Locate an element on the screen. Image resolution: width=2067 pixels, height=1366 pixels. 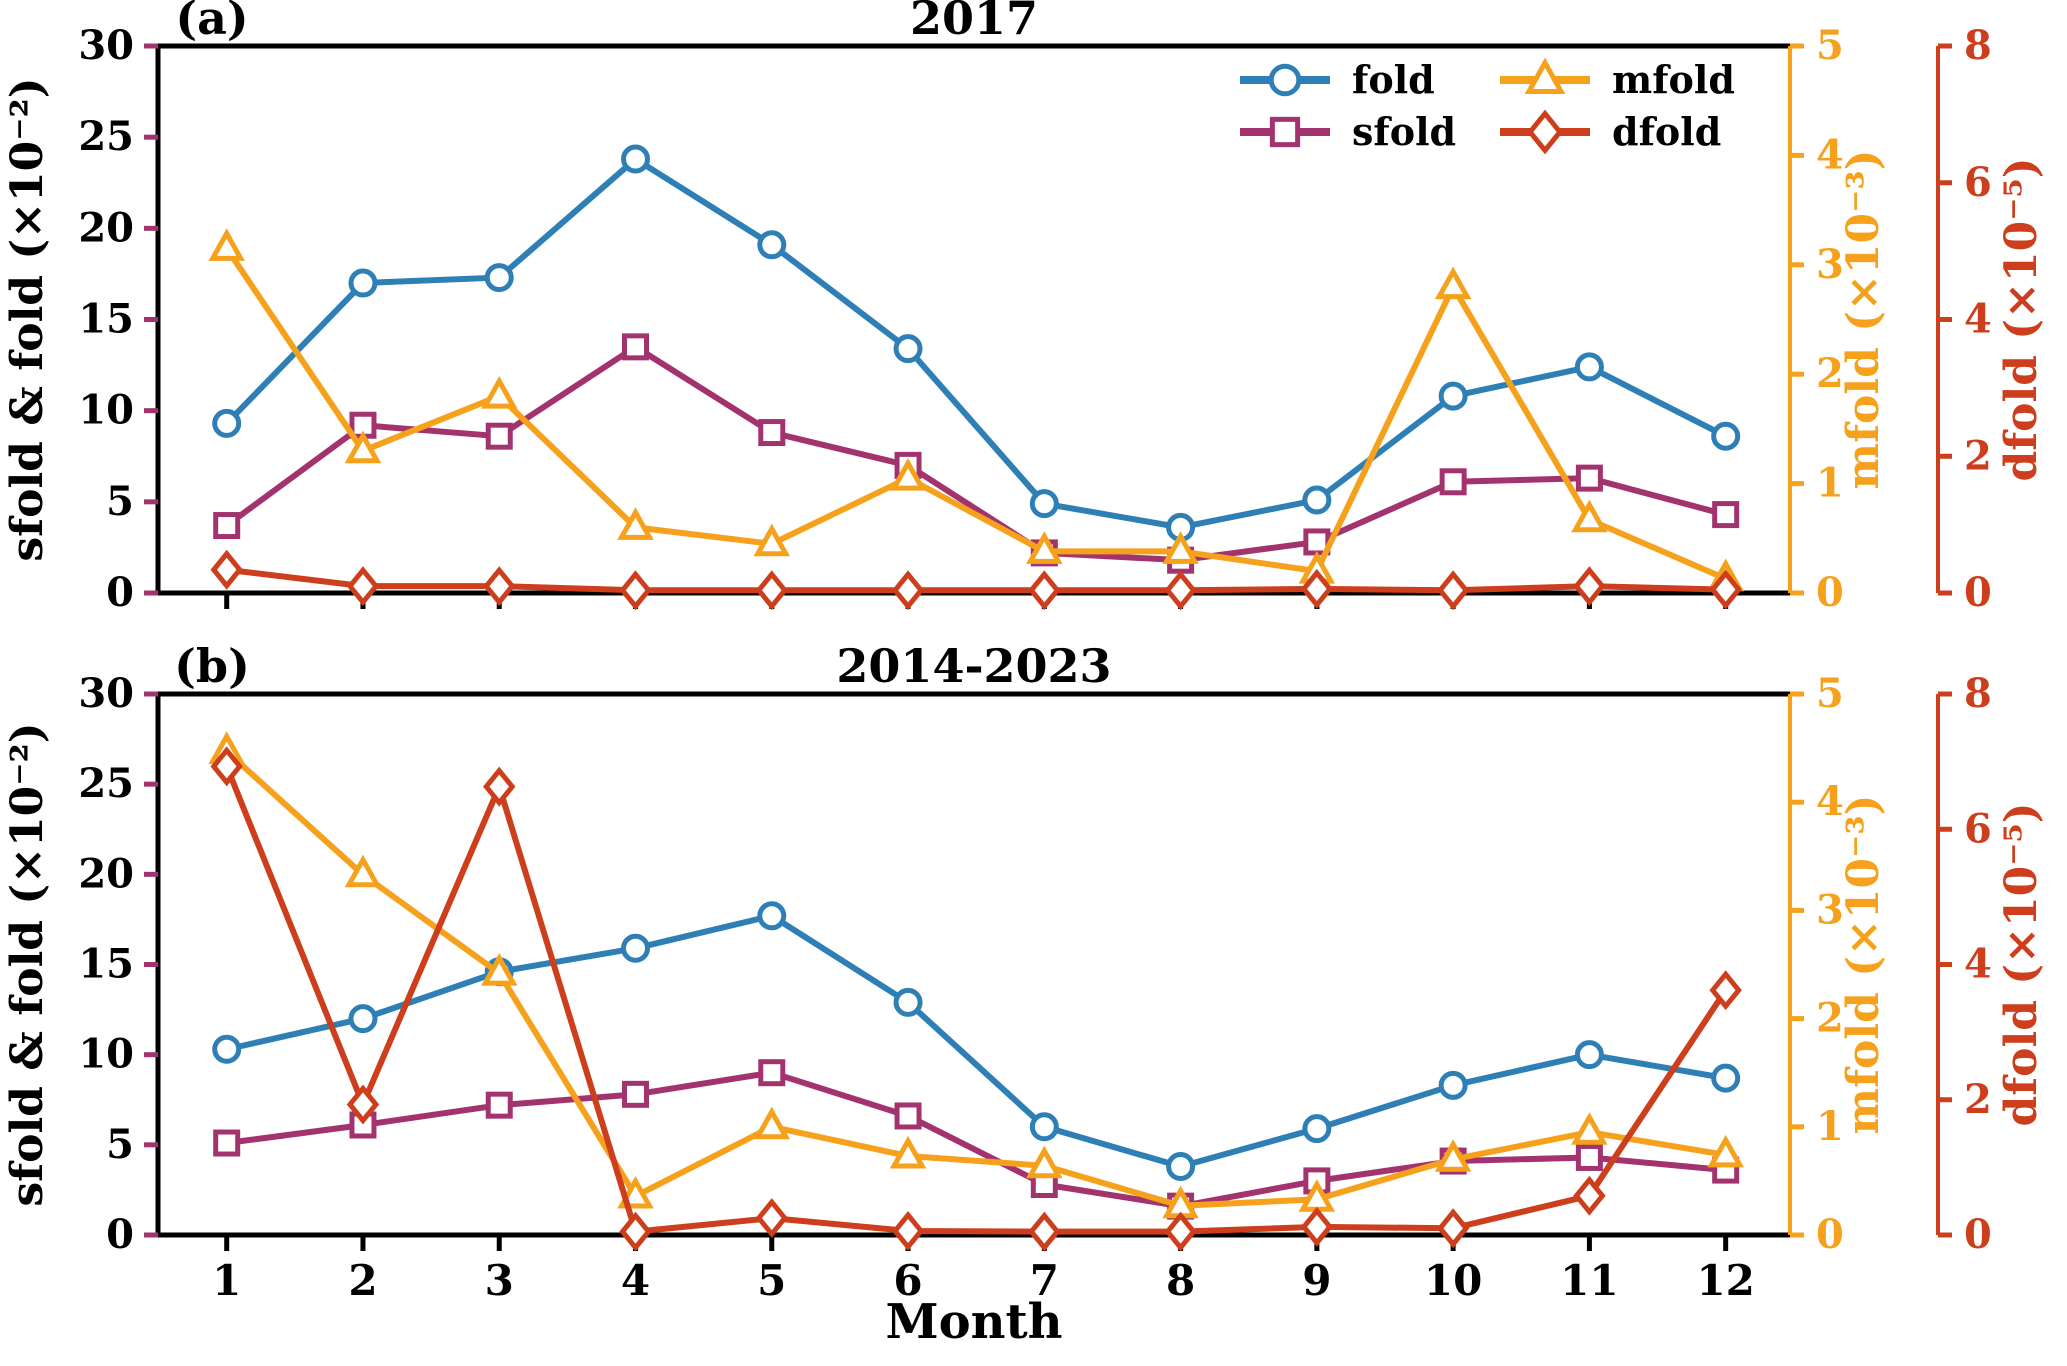
month-tick-label: 6 is located at coordinates (907, 1280).